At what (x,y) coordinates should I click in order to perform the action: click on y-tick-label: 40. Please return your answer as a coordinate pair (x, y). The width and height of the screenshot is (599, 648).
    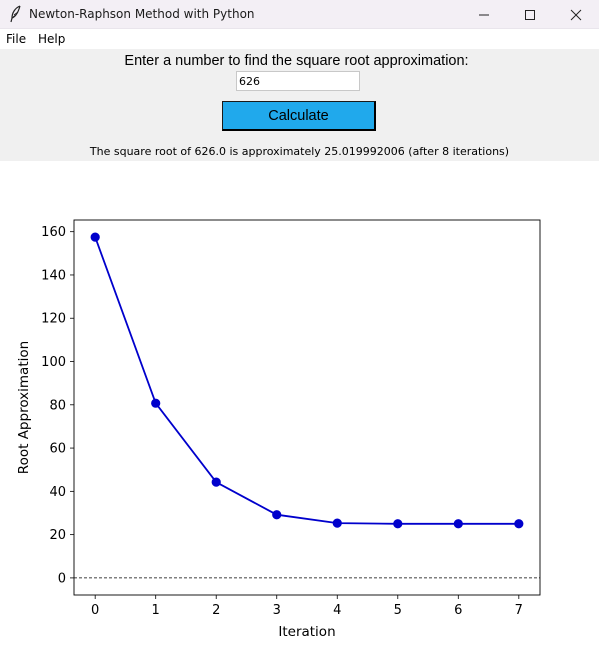
    Looking at the image, I should click on (57, 492).